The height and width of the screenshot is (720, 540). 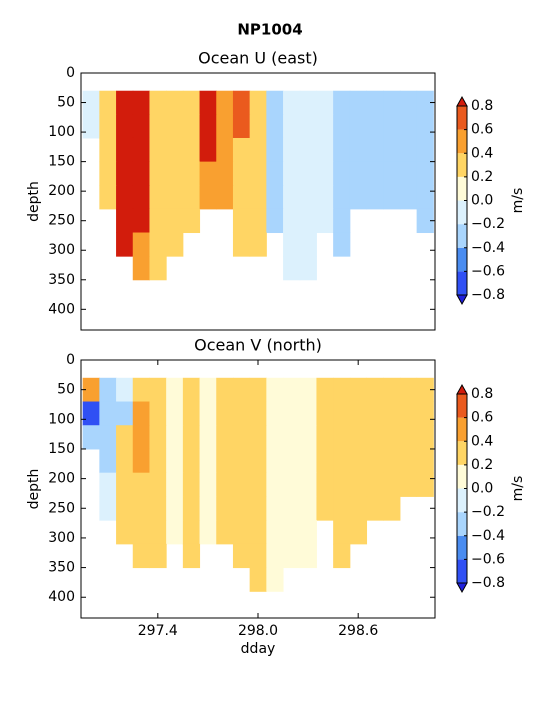 What do you see at coordinates (61, 280) in the screenshot?
I see `y-tick-label: 350` at bounding box center [61, 280].